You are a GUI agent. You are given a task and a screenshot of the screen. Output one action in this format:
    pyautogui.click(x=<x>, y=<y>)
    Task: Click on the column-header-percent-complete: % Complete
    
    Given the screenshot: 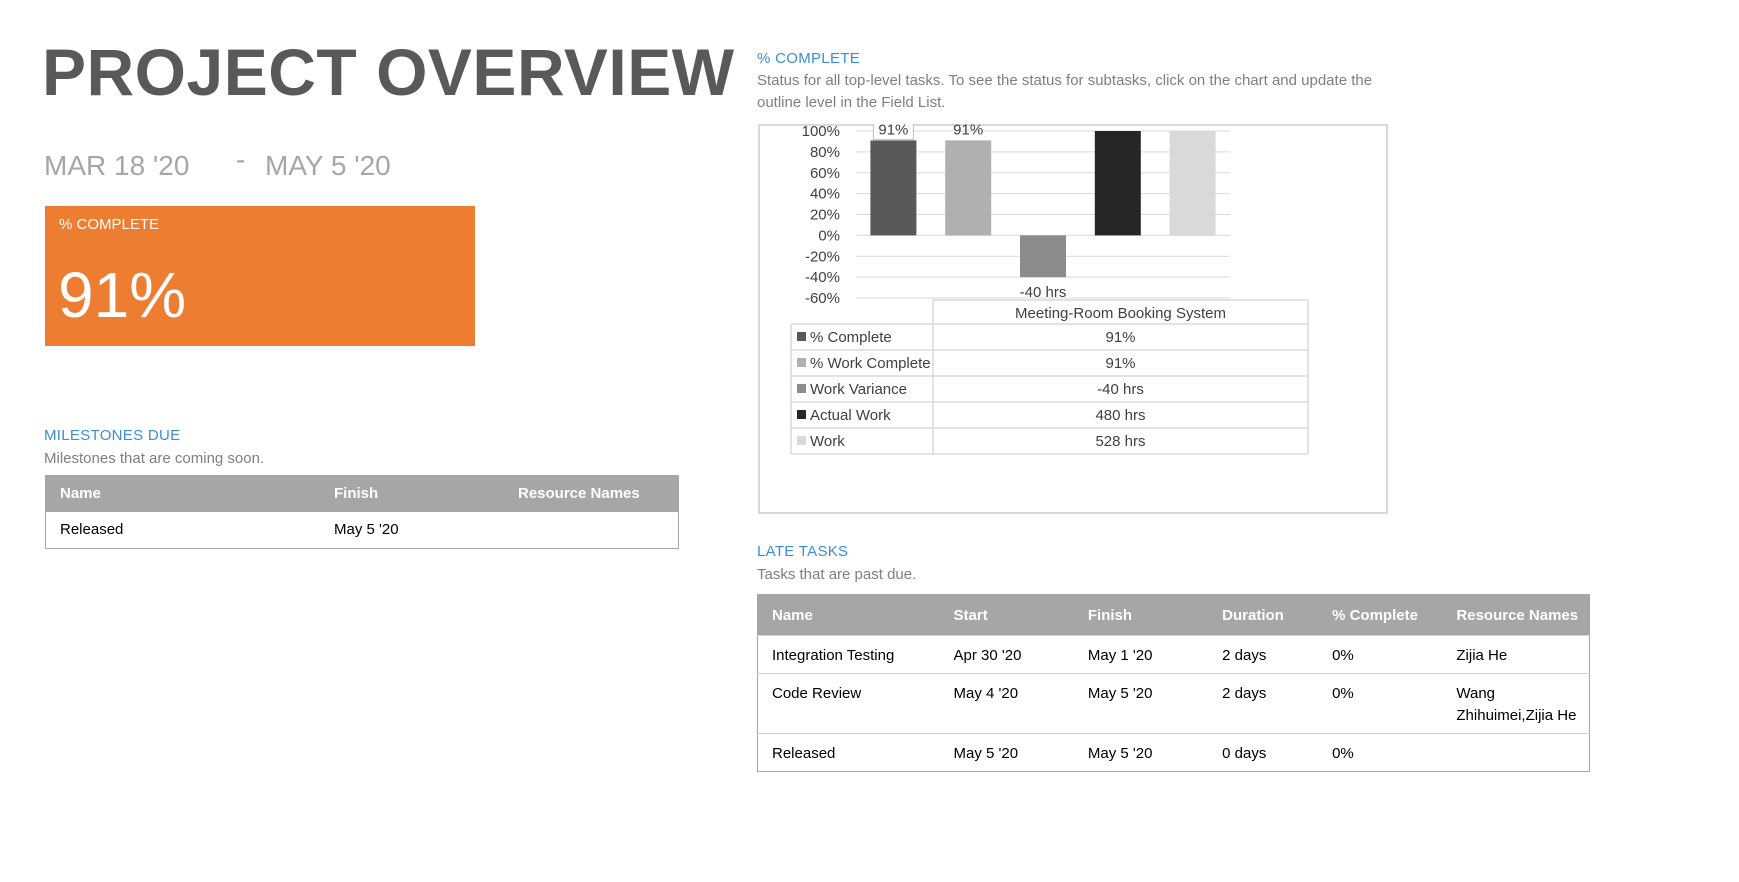 What is the action you would take?
    pyautogui.click(x=1380, y=615)
    